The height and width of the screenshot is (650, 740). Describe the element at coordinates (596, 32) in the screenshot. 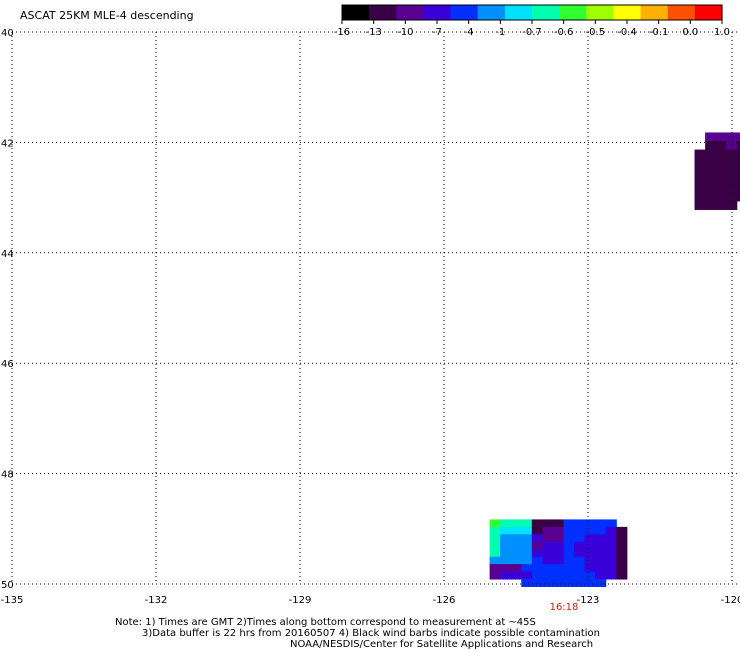

I see `colorbar-label: -0.5` at that location.